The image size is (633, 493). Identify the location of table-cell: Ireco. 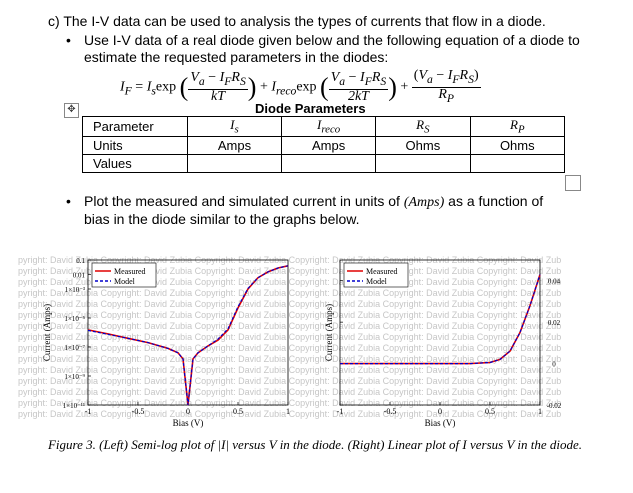
(329, 126).